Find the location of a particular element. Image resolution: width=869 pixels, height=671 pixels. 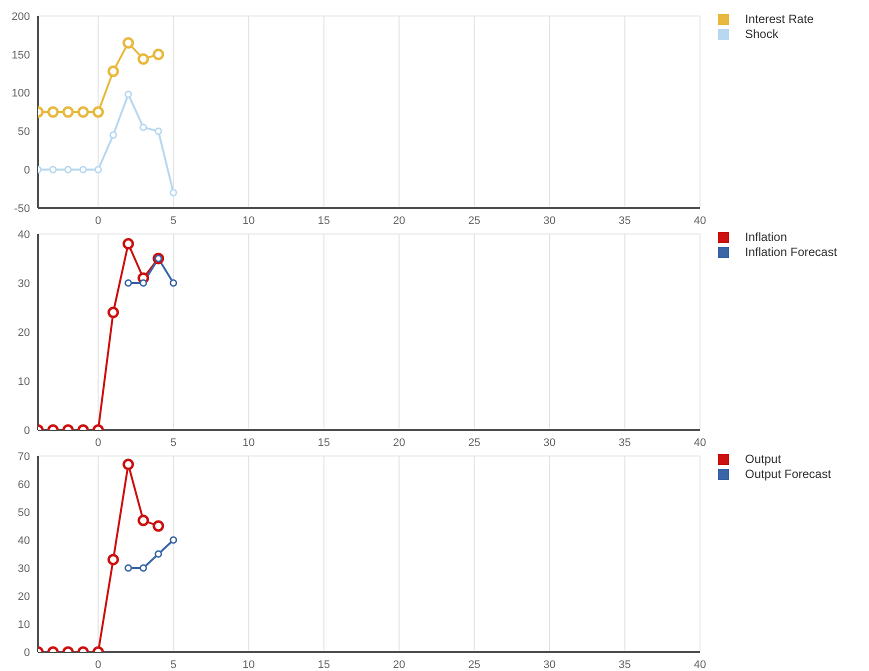

legend-label: Output Forecast is located at coordinates (788, 474).